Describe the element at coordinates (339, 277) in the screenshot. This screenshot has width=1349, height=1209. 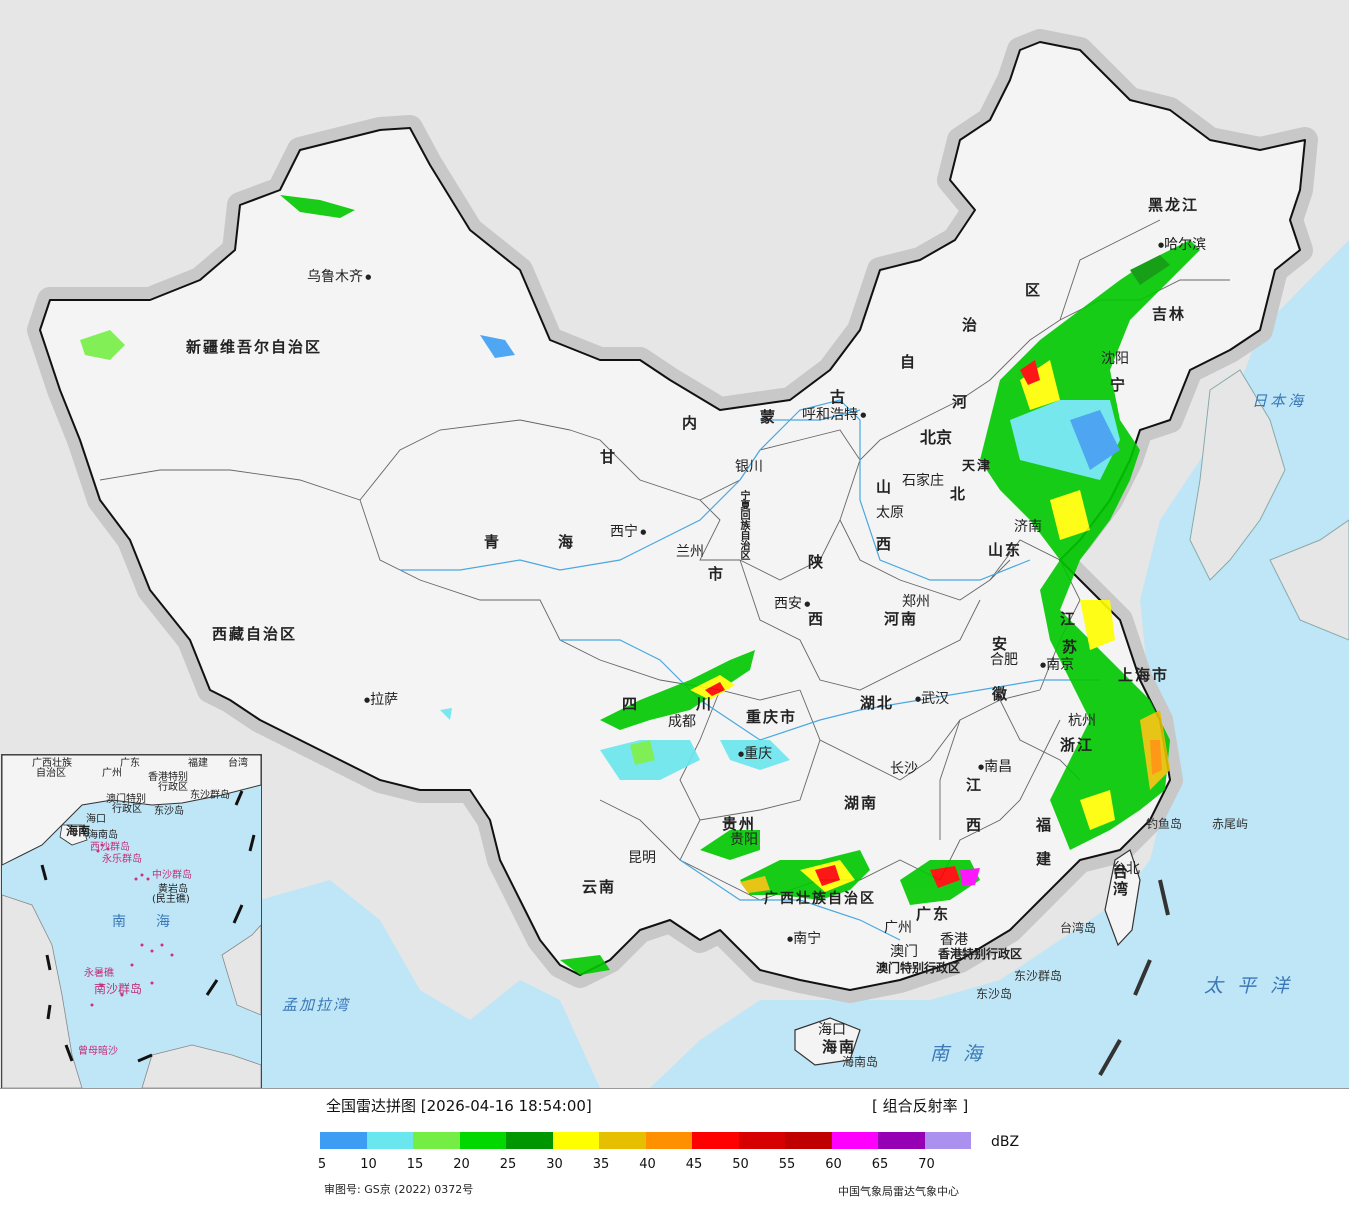
I see `city-label: 乌鲁木齐` at that location.